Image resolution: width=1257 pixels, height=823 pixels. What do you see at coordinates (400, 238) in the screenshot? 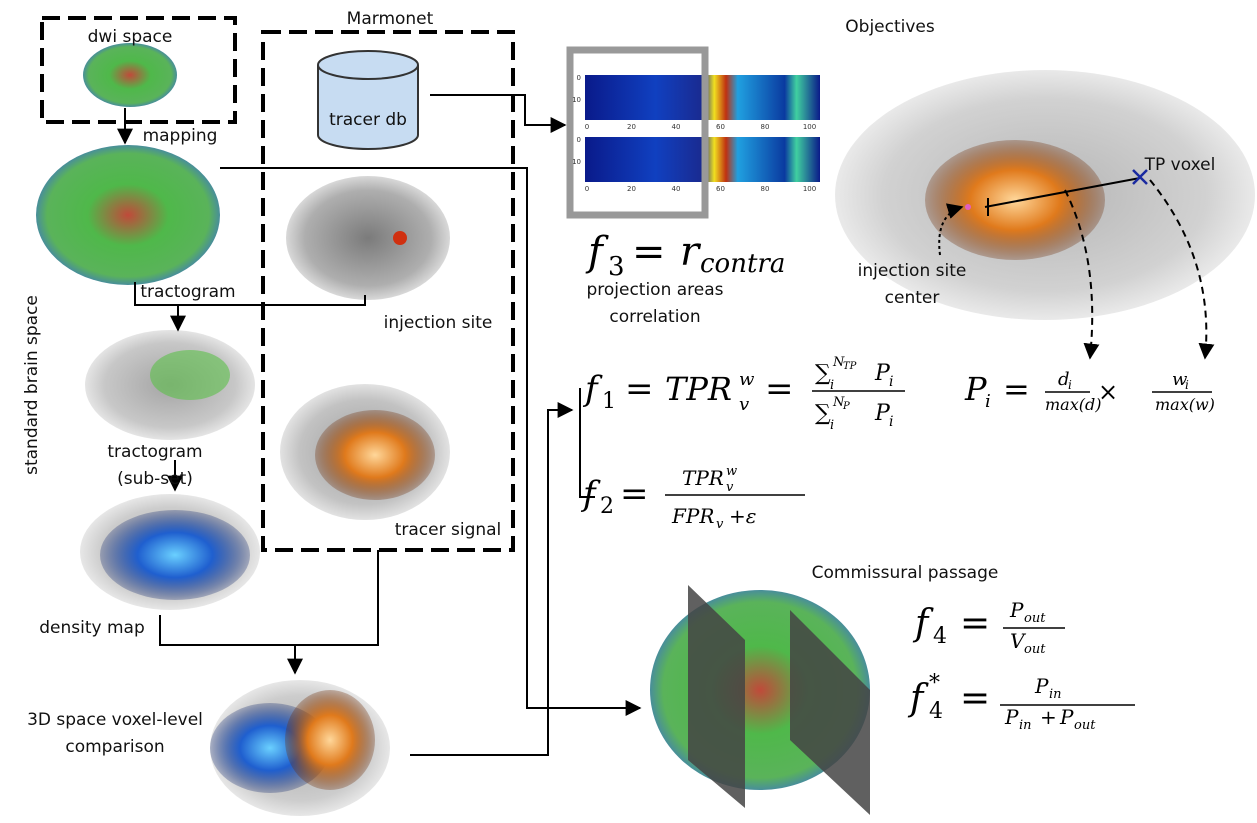
I see `injection-dot` at bounding box center [400, 238].